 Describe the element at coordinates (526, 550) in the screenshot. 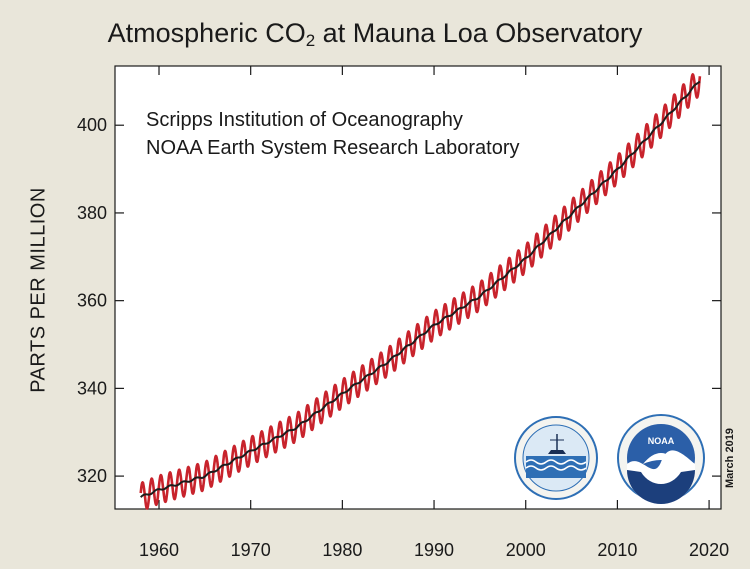

I see `x-tick-label: 2000` at that location.